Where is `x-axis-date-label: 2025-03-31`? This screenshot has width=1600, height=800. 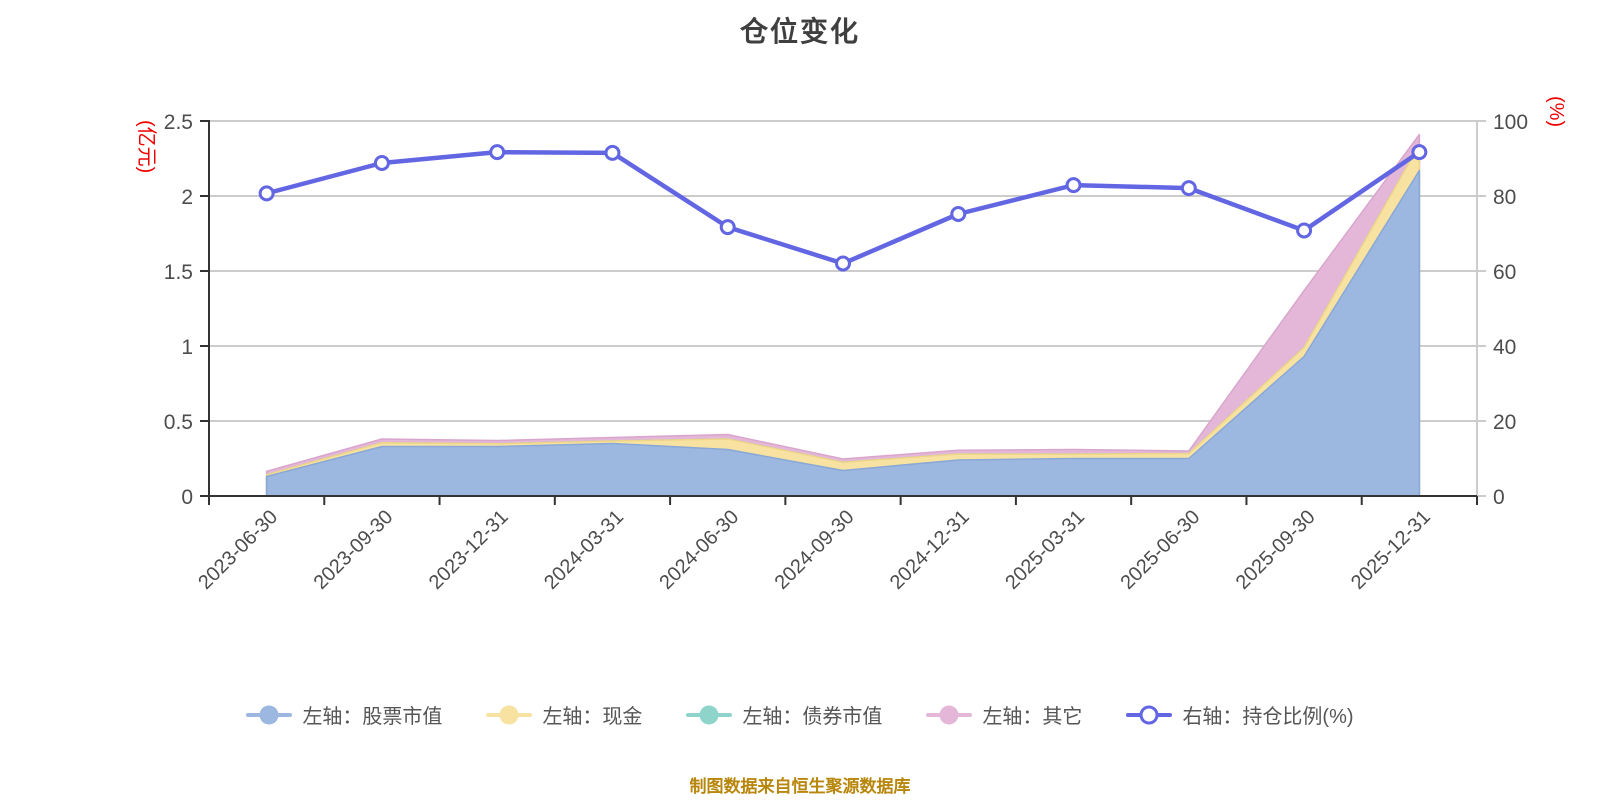
x-axis-date-label: 2025-03-31 is located at coordinates (1045, 550).